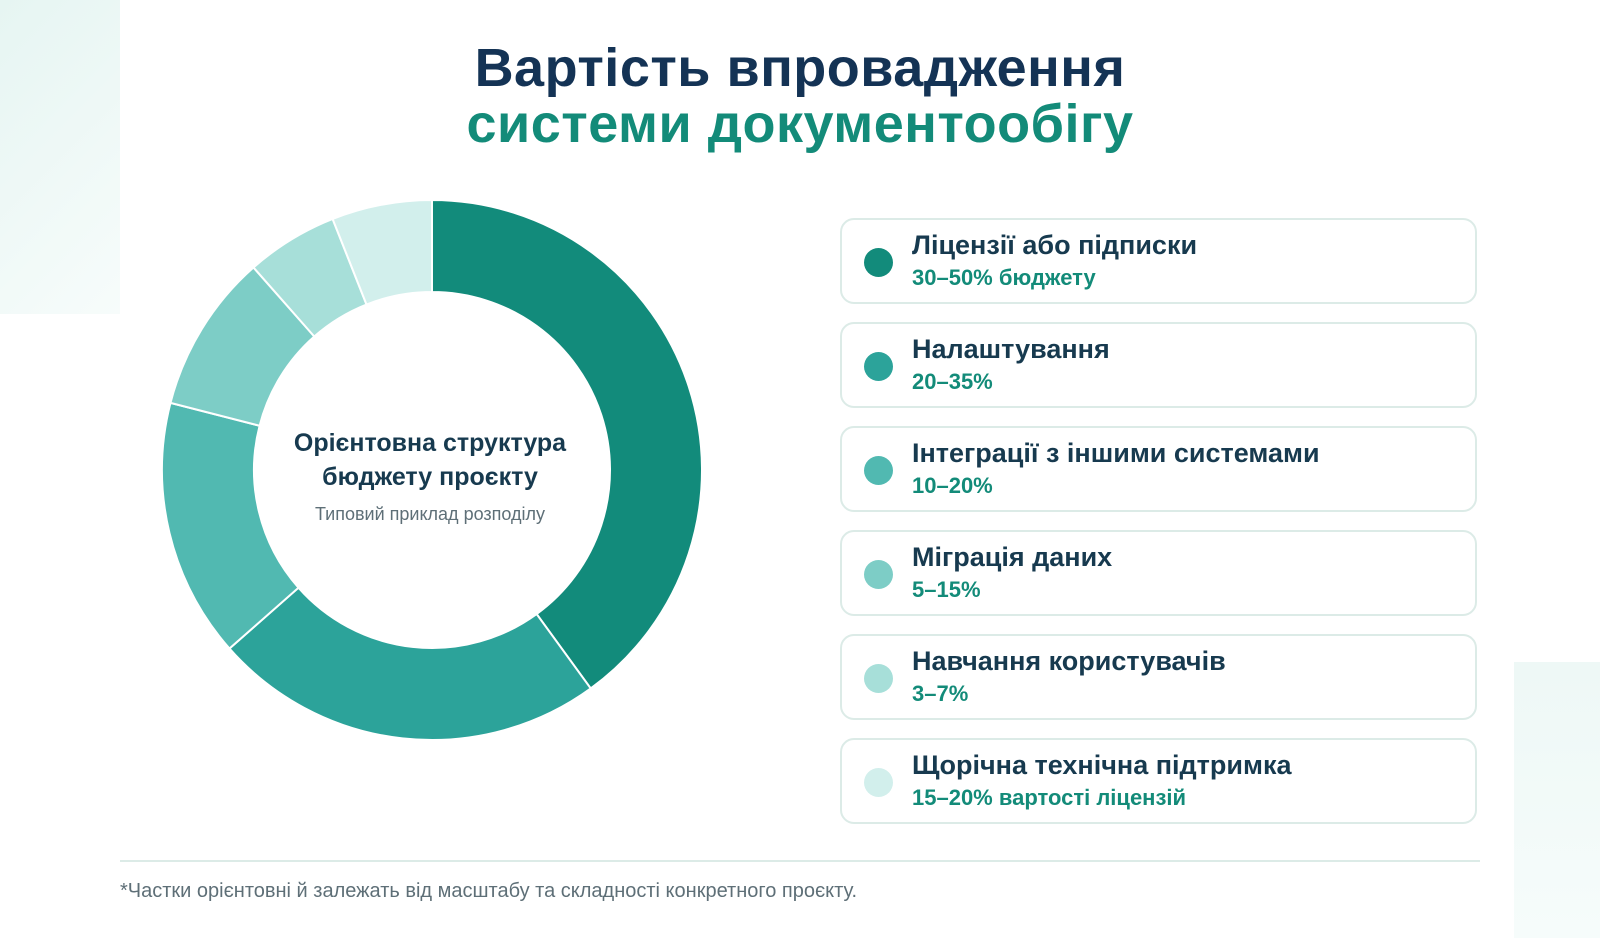 This screenshot has width=1600, height=938. What do you see at coordinates (1158, 573) in the screenshot?
I see `legend-item-data-migration: Міграція даних 5–15%` at bounding box center [1158, 573].